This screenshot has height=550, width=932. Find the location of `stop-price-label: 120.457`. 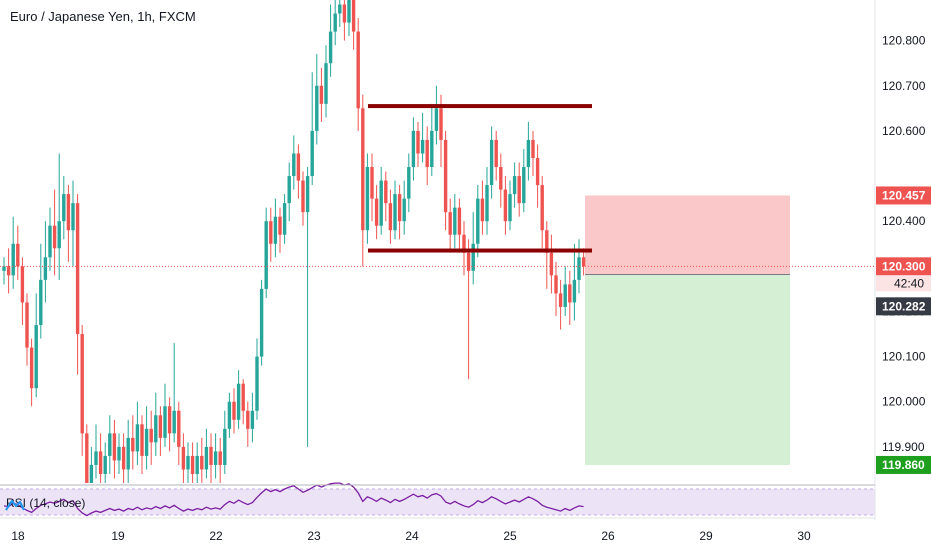

stop-price-label: 120.457 is located at coordinates (903, 195).